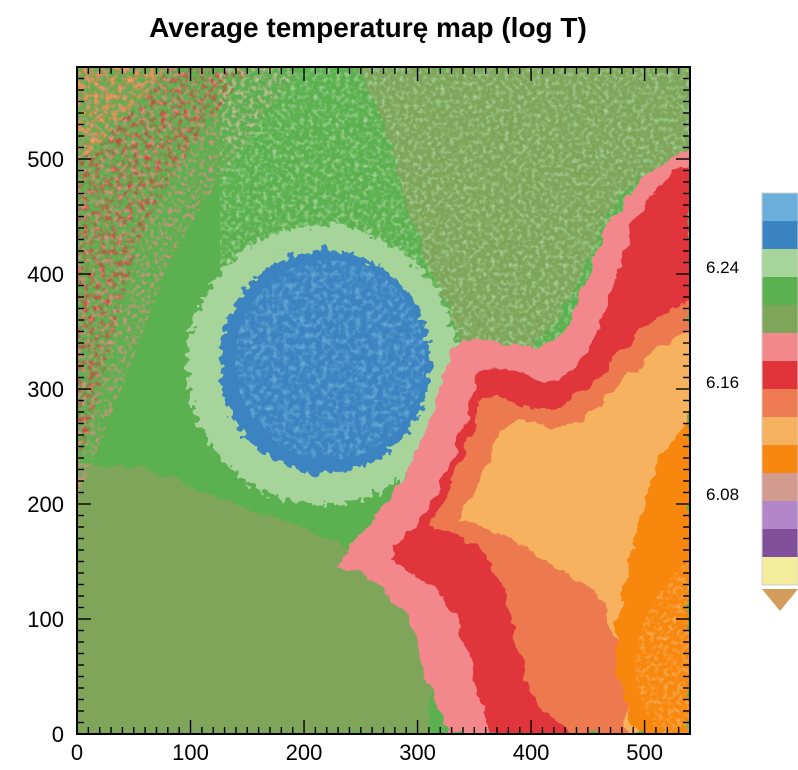 The width and height of the screenshot is (798, 770). I want to click on colorbar-under-arrow, so click(780, 600).